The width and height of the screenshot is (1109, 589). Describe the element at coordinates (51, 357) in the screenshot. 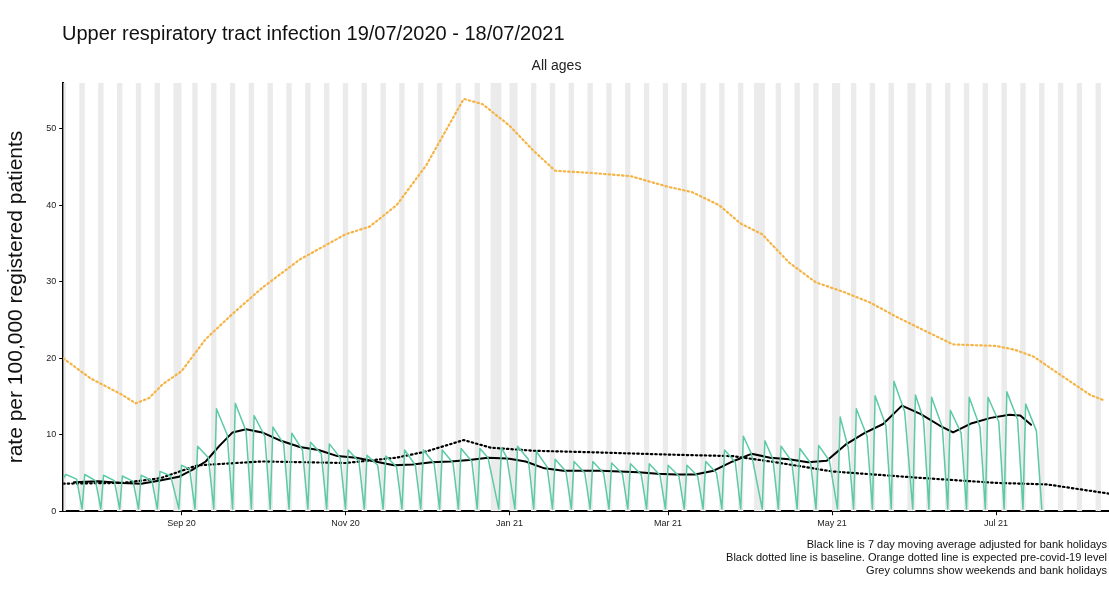

I see `y-tick-label: 20` at that location.